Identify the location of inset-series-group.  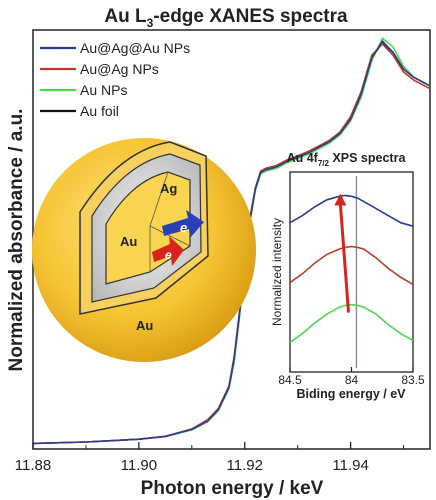
(351, 272).